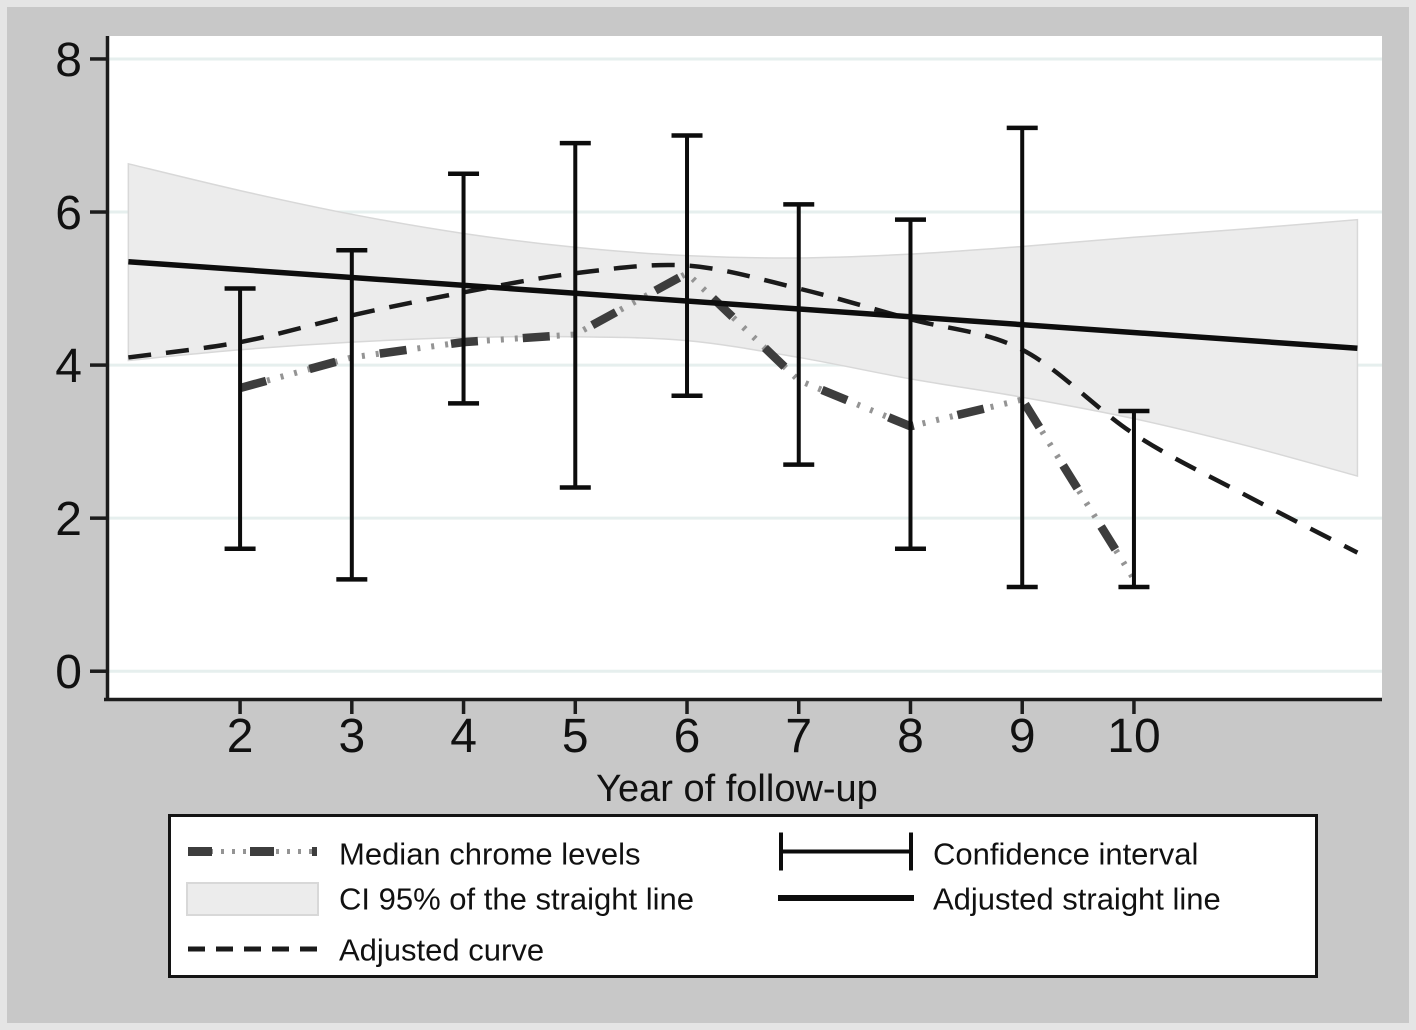  I want to click on adjusted-straight-line, so click(743, 305).